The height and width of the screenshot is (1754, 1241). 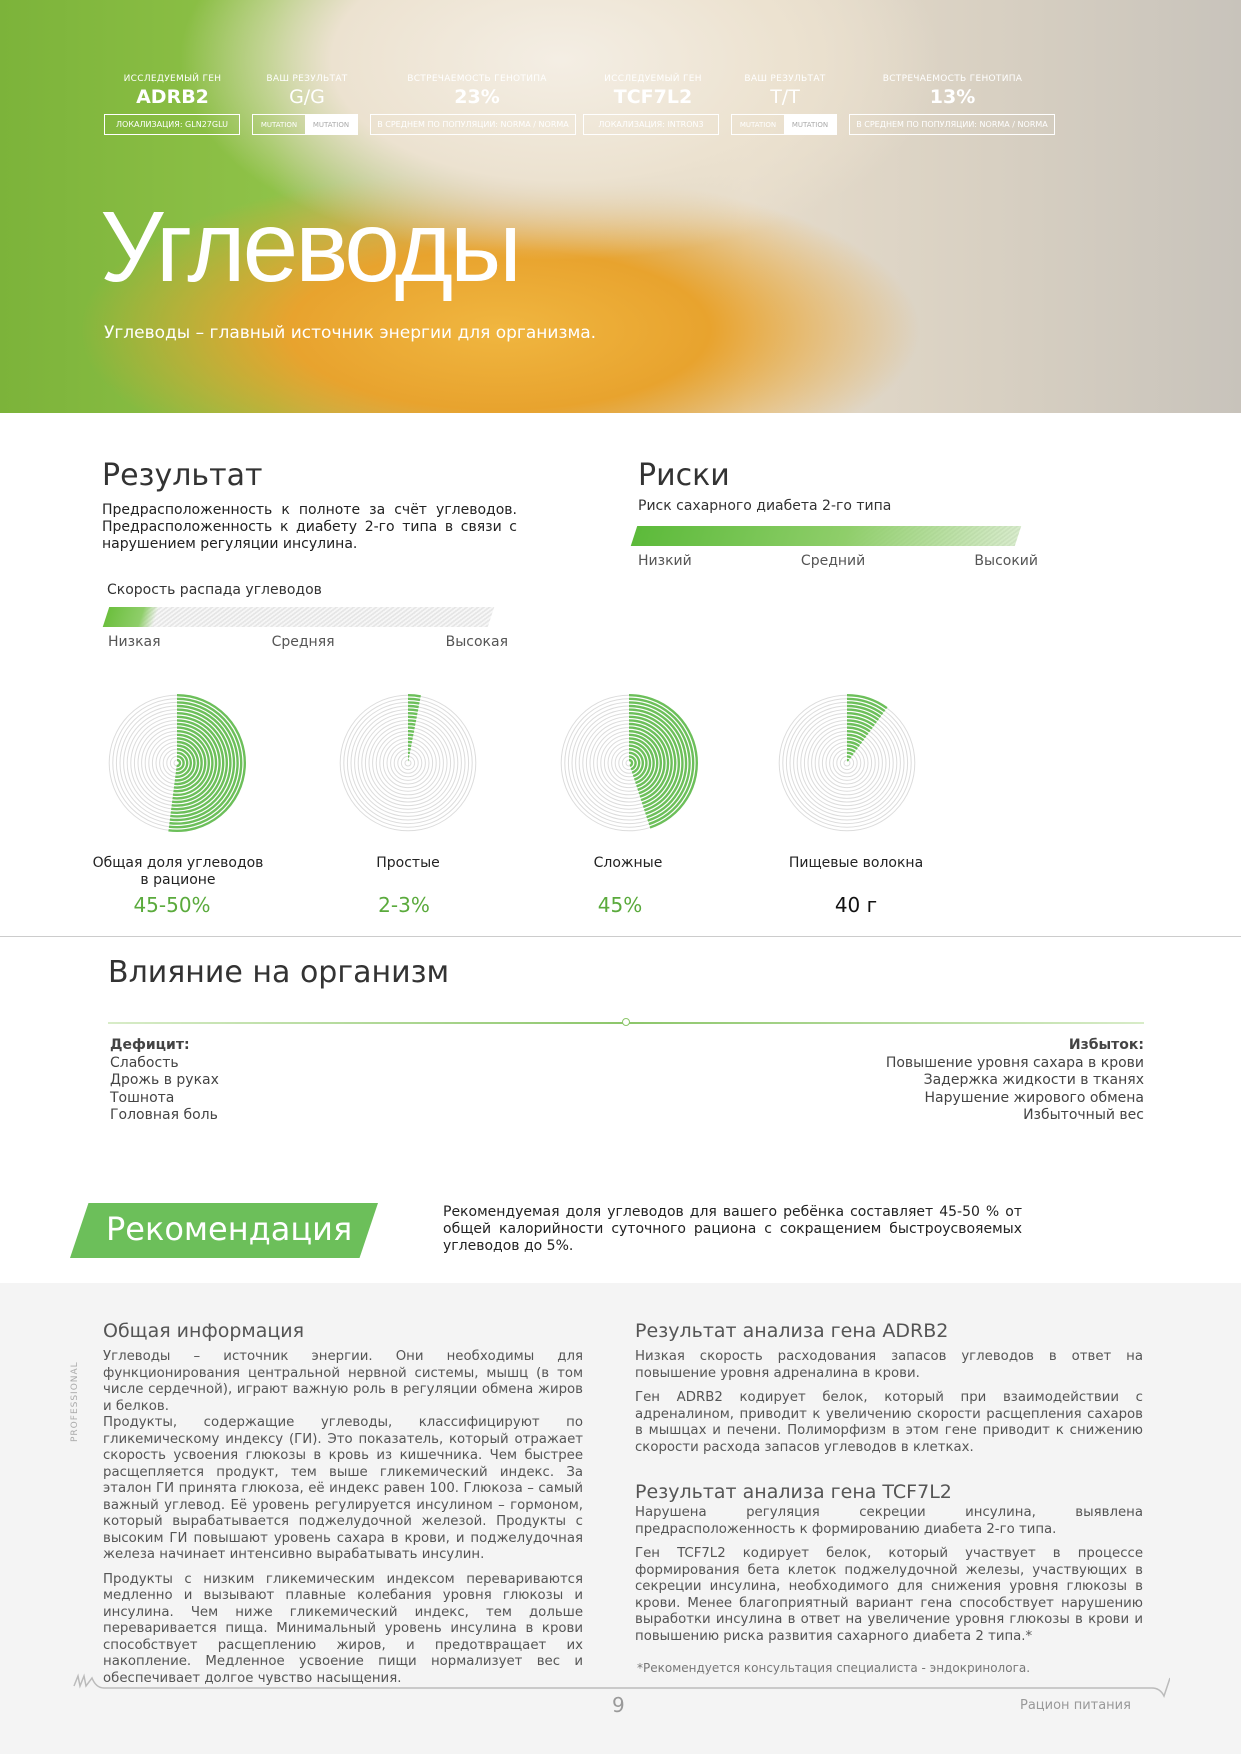 I want to click on recommendation-heading: Рекомендация, so click(x=229, y=1229).